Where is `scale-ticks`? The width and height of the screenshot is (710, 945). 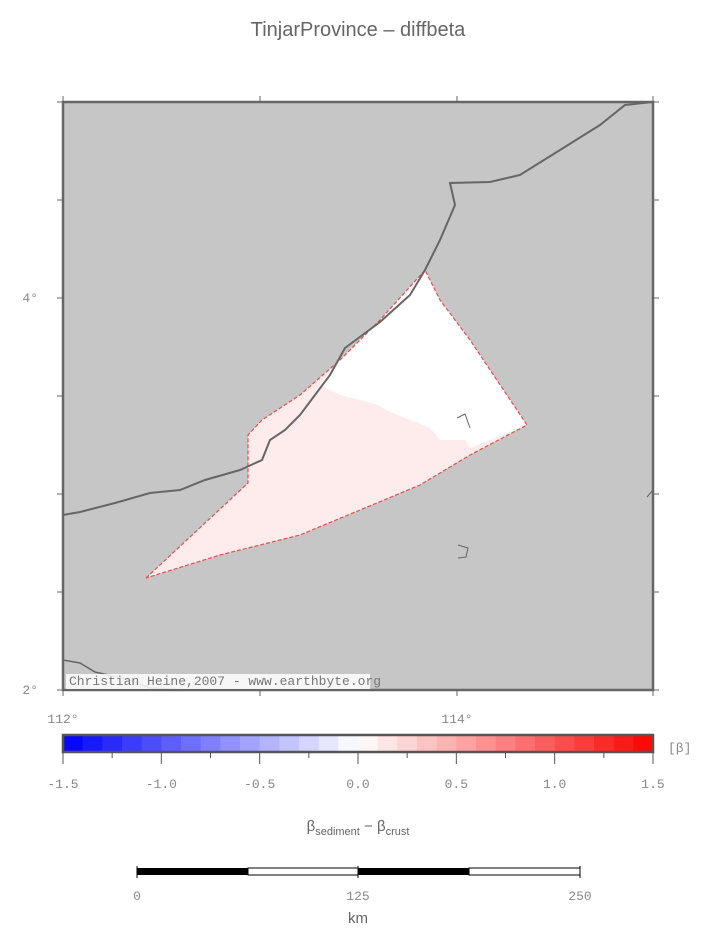
scale-ticks is located at coordinates (358, 872).